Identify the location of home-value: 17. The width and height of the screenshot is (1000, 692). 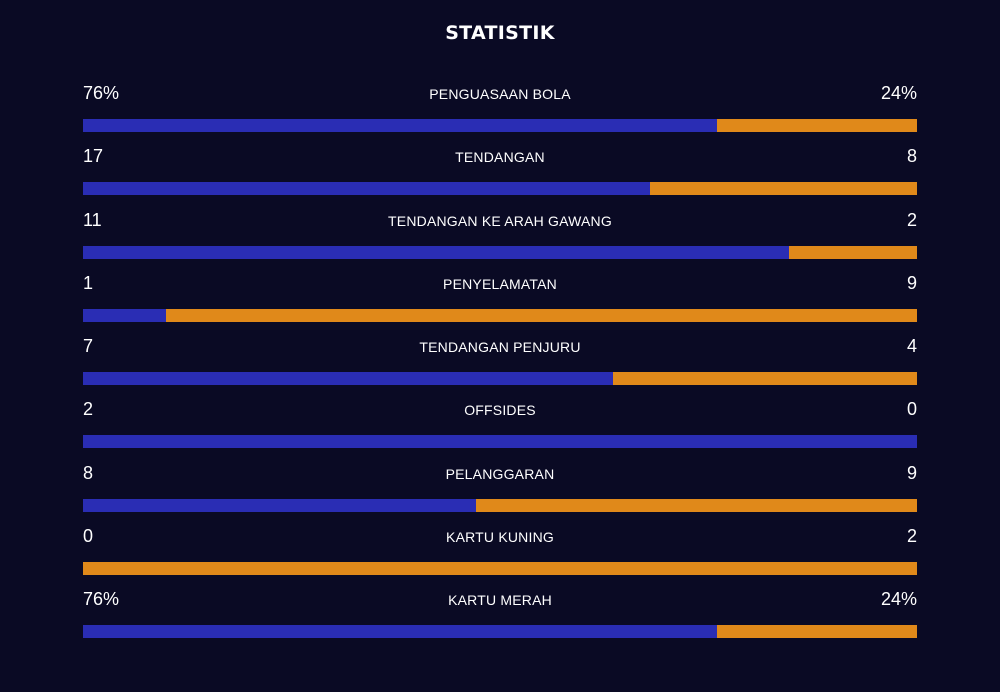
(93, 156).